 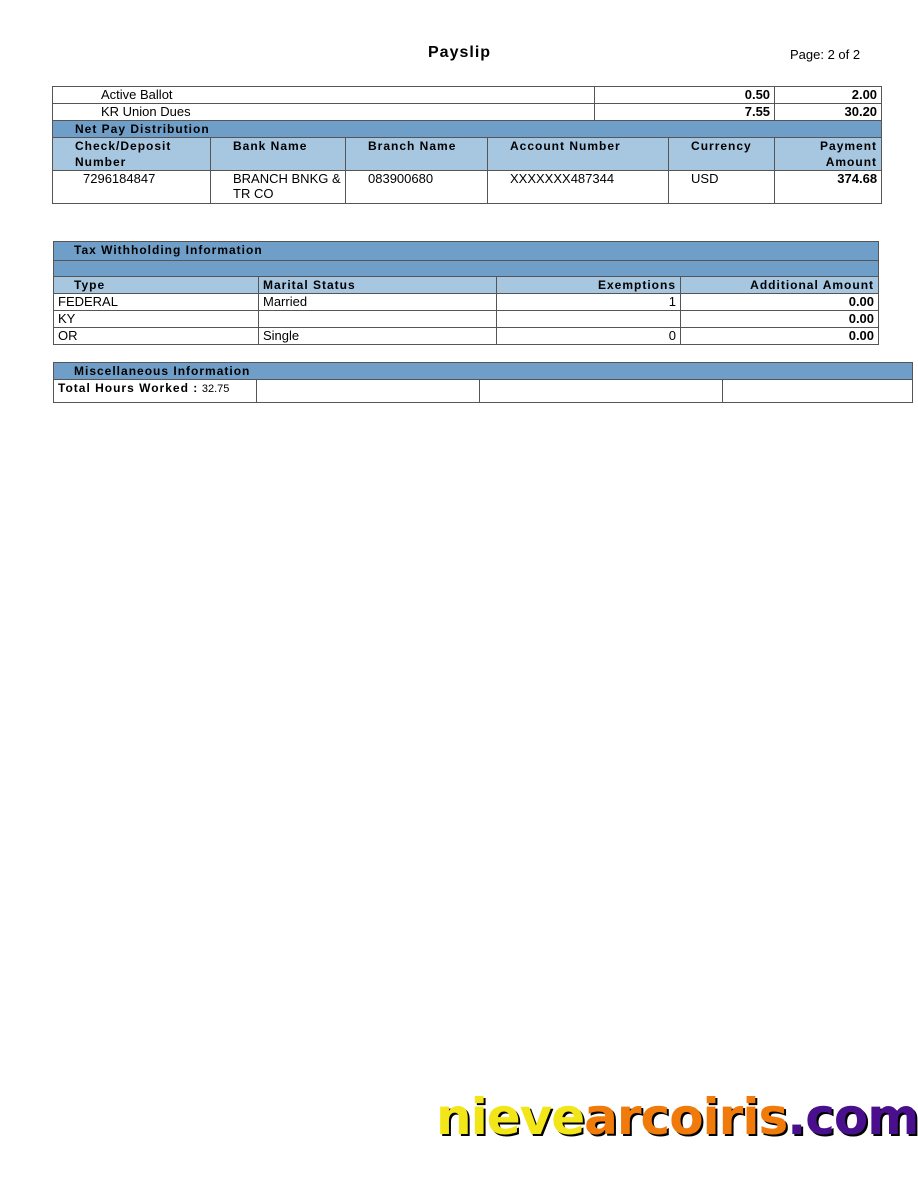 What do you see at coordinates (460, 52) in the screenshot?
I see `page-title: Payslip` at bounding box center [460, 52].